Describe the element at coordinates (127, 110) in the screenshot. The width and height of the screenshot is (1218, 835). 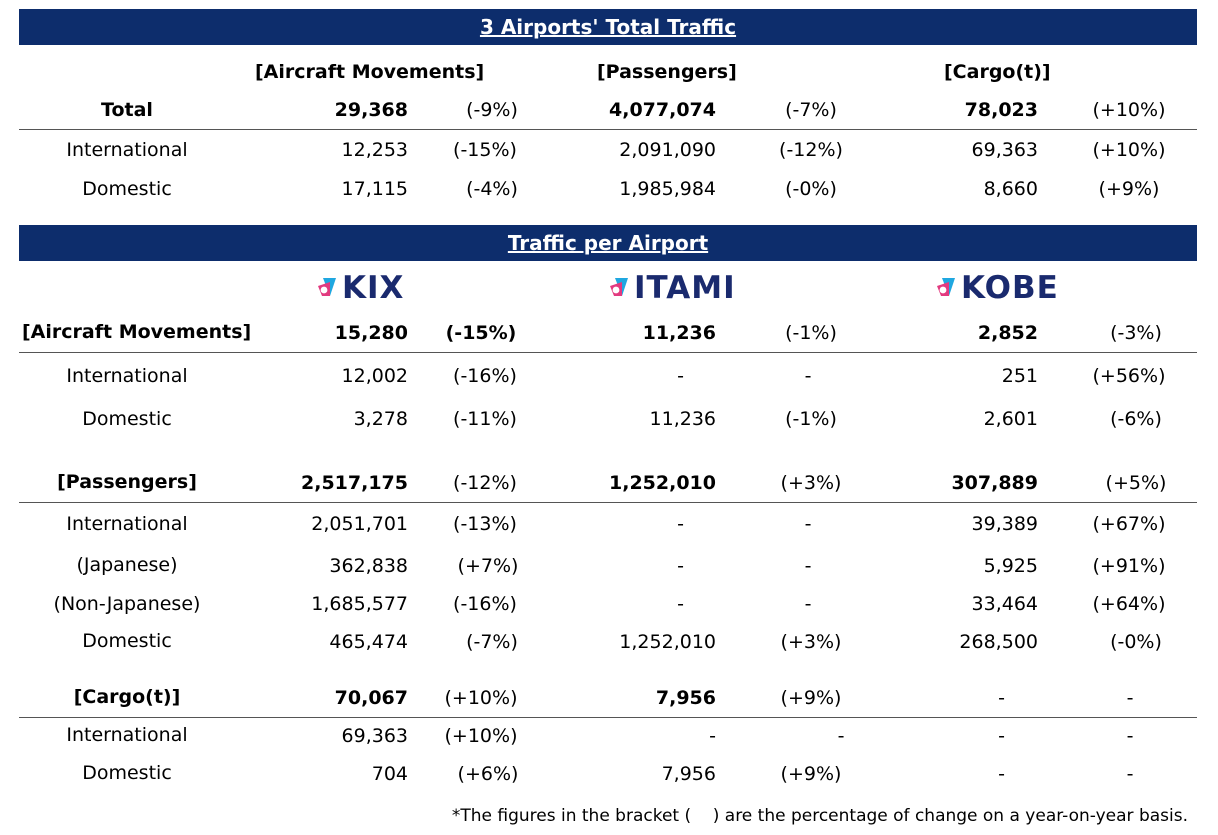
I see `row-label: Total` at that location.